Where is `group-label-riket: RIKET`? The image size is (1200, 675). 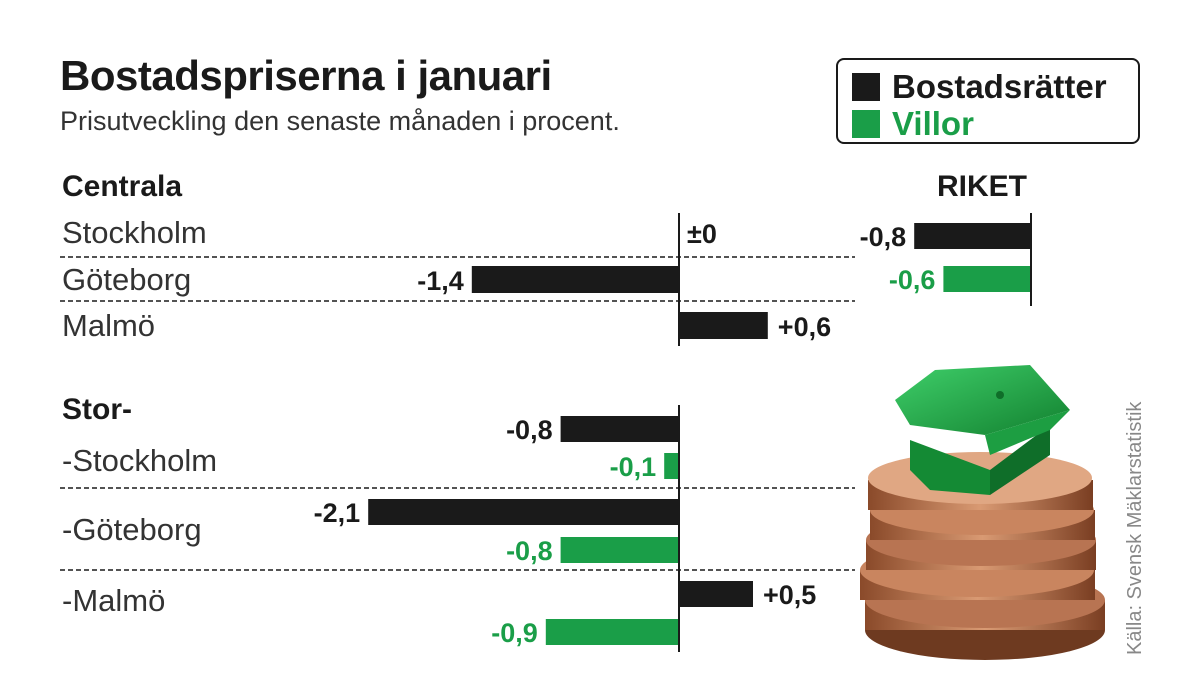 group-label-riket: RIKET is located at coordinates (982, 186).